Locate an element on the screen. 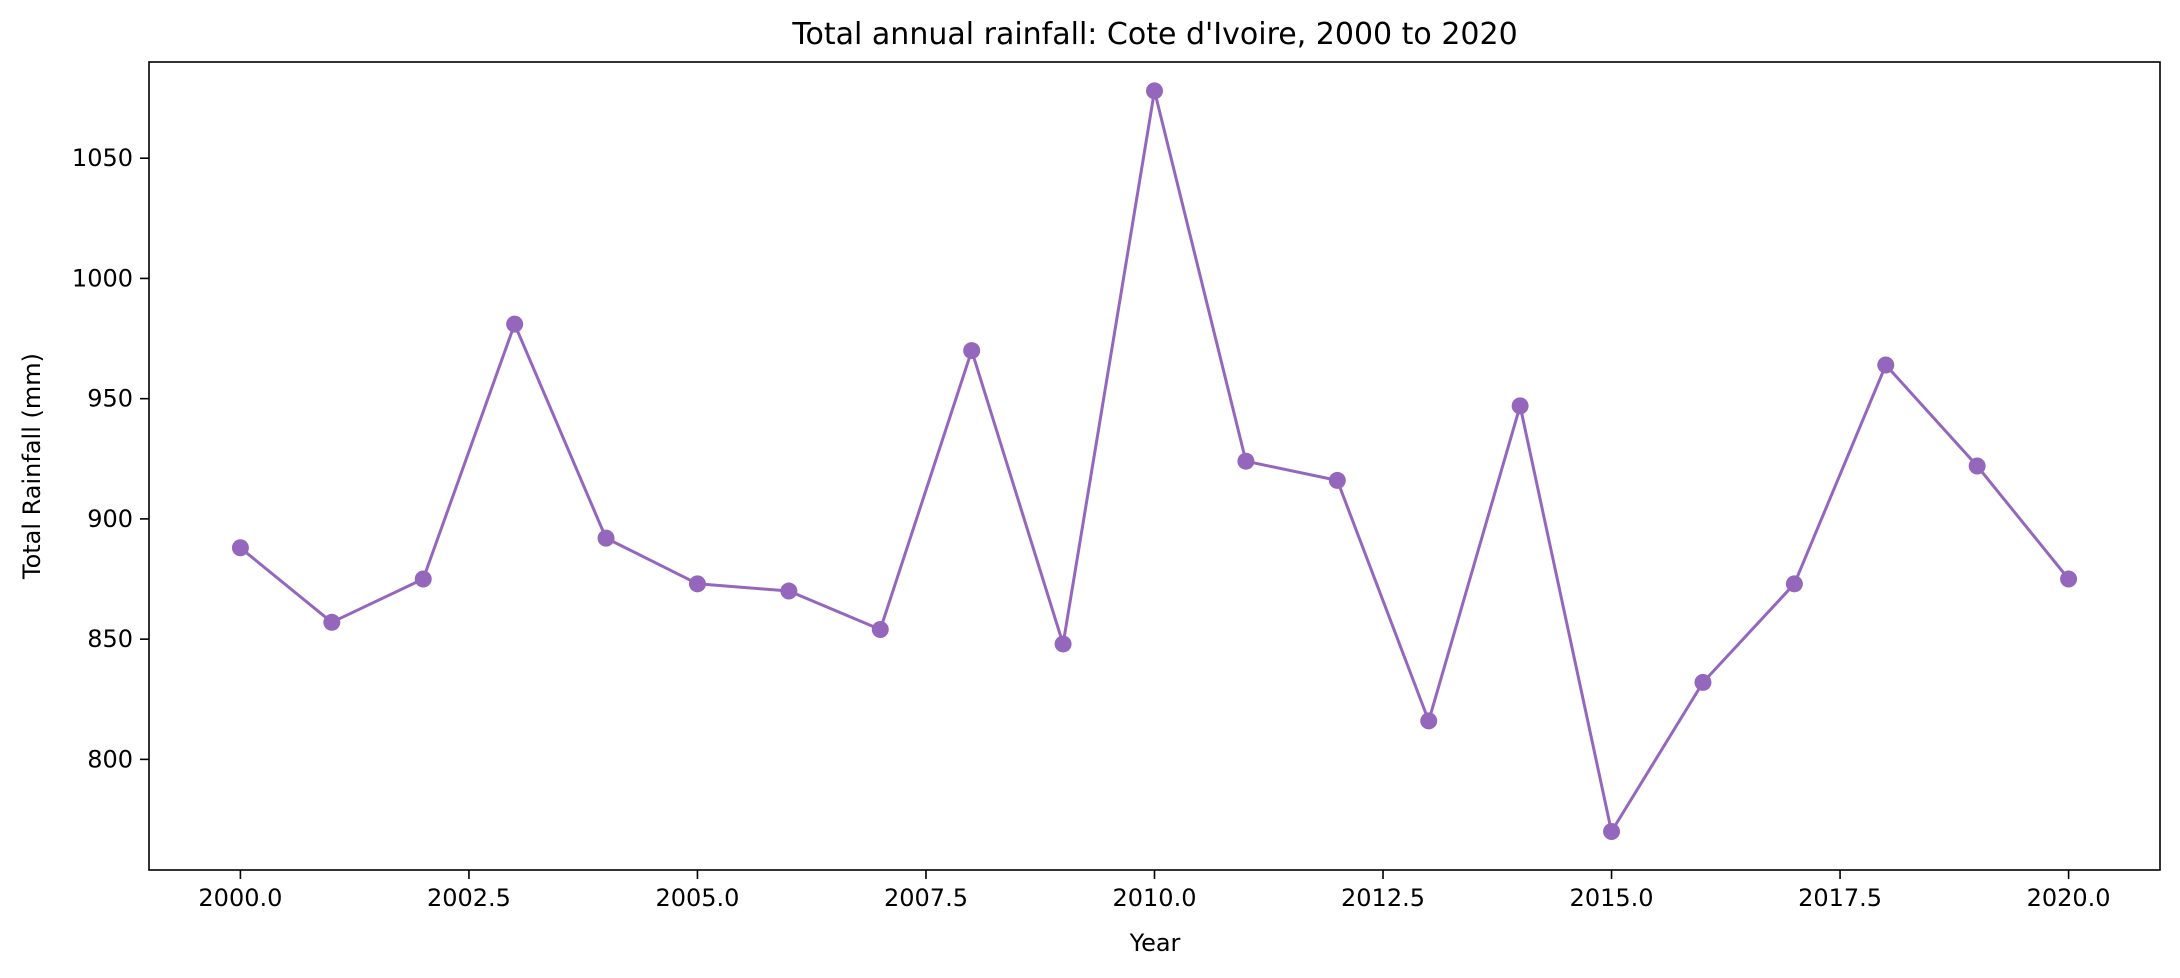 The height and width of the screenshot is (978, 2180). x-tick-label: 2000.0 is located at coordinates (240, 898).